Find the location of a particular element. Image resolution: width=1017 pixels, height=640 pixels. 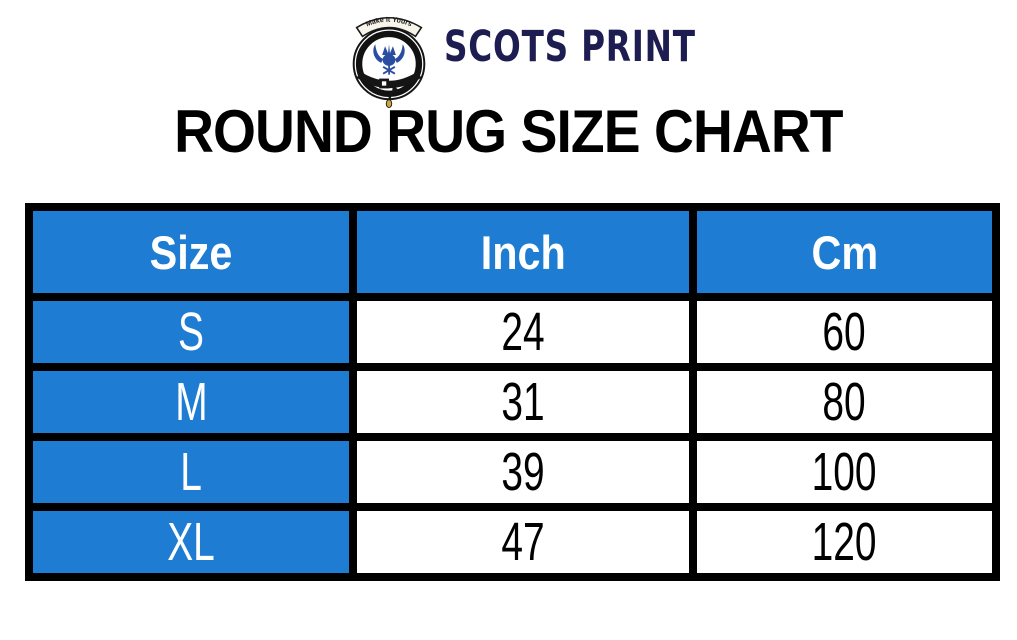

col-header-cm: Cm is located at coordinates (844, 252).